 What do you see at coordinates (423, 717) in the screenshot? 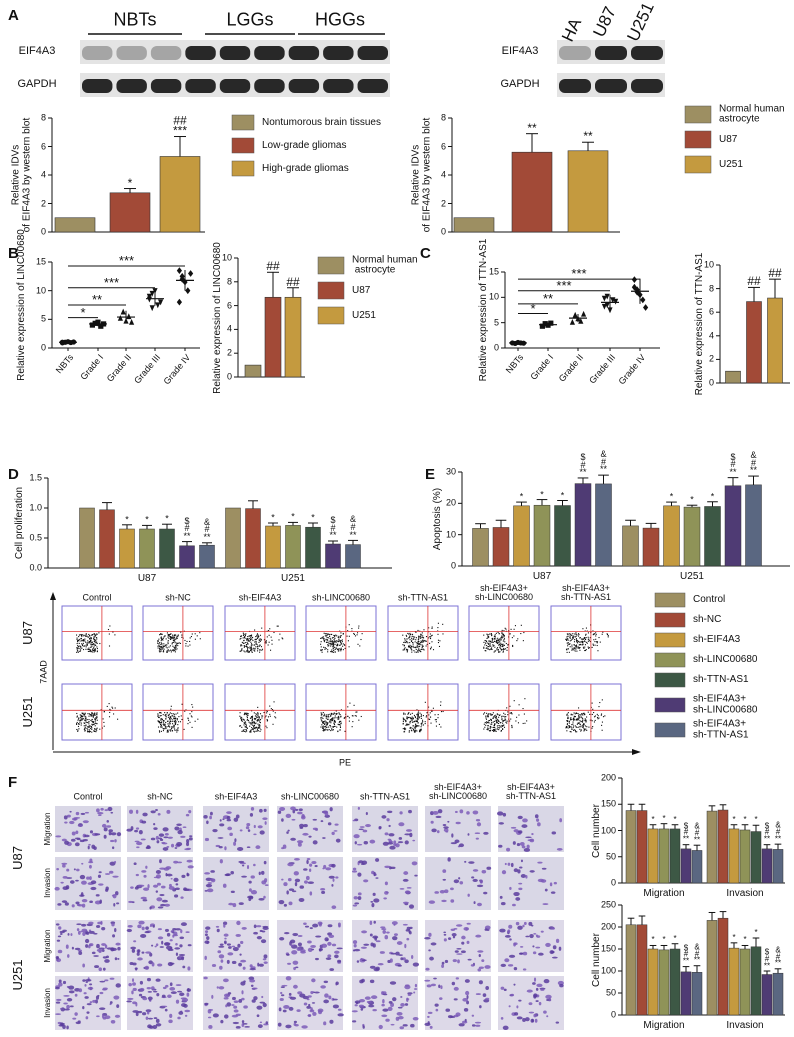
I see `flow-events` at bounding box center [423, 717].